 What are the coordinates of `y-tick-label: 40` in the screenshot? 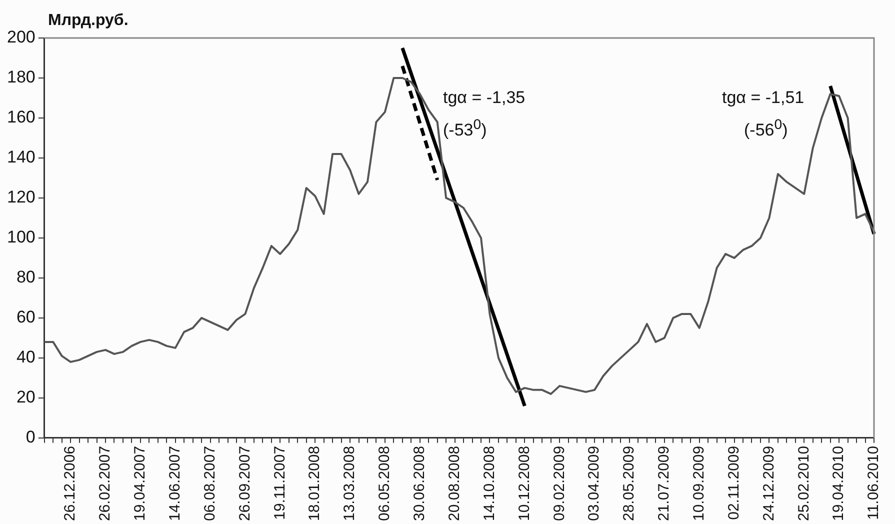 It's located at (26, 357).